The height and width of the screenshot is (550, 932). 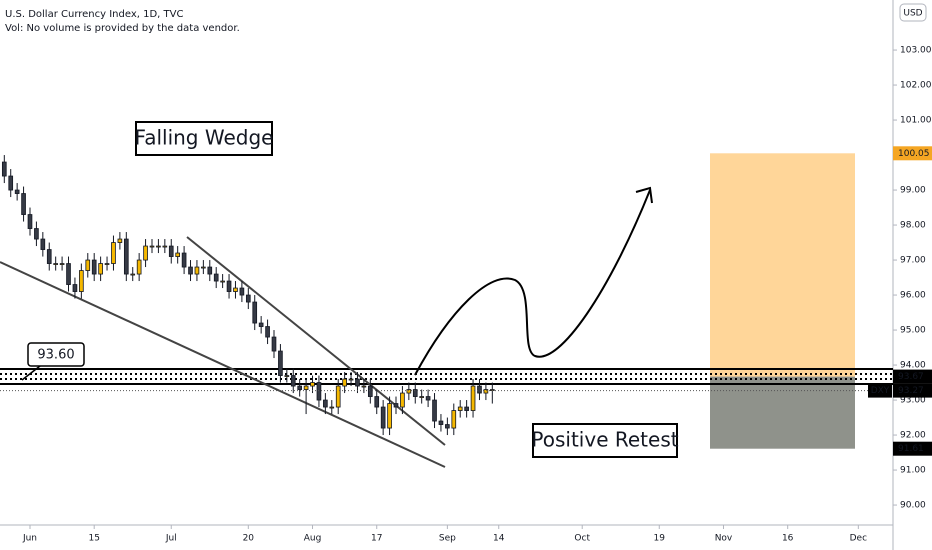 I want to click on target-zone, so click(x=782, y=265).